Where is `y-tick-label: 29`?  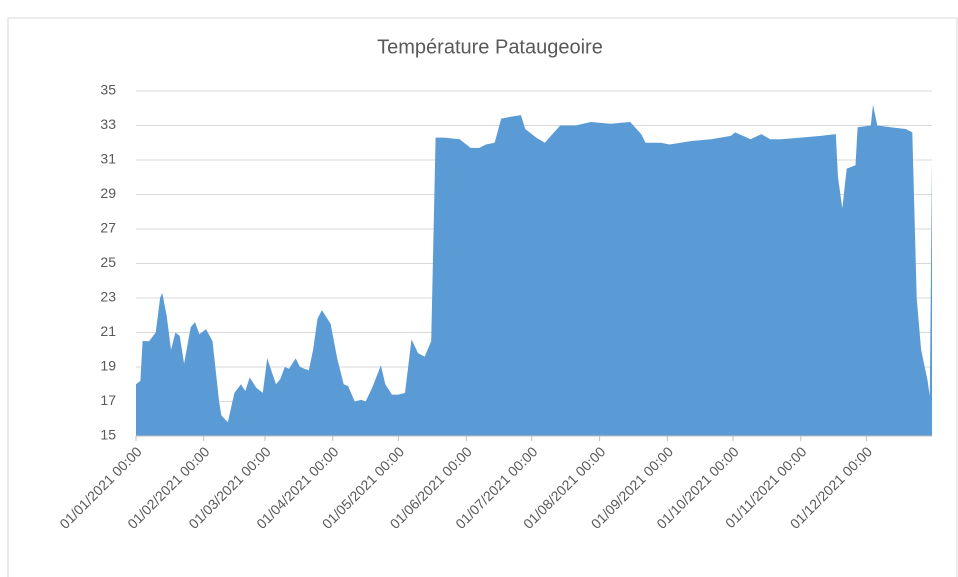
y-tick-label: 29 is located at coordinates (108, 193).